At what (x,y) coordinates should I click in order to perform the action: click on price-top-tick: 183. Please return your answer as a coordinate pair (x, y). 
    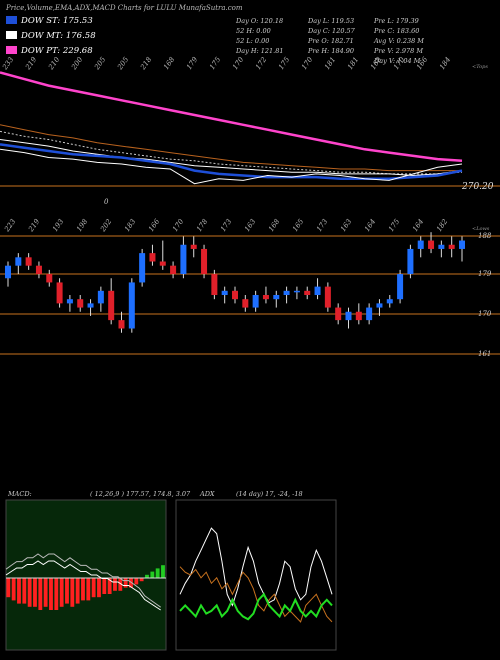
    Looking at the image, I should click on (130, 225).